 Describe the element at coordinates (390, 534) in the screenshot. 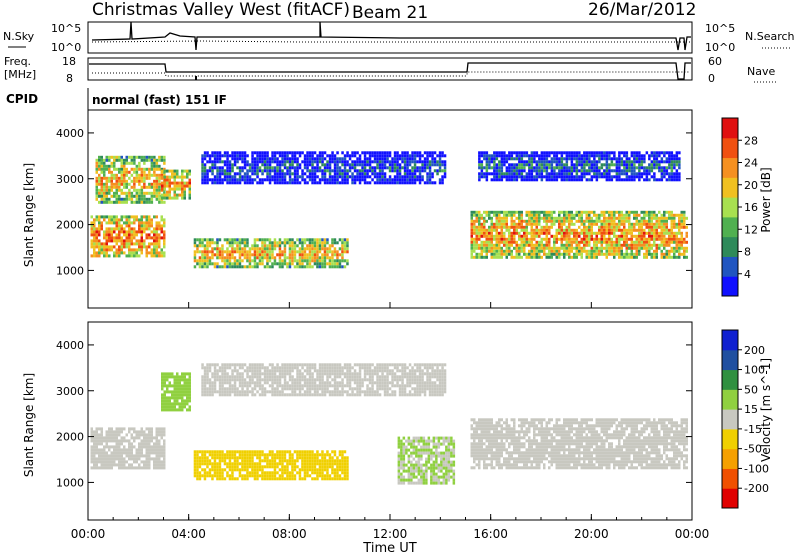

I see `time-tick-label-3: 12:00` at that location.